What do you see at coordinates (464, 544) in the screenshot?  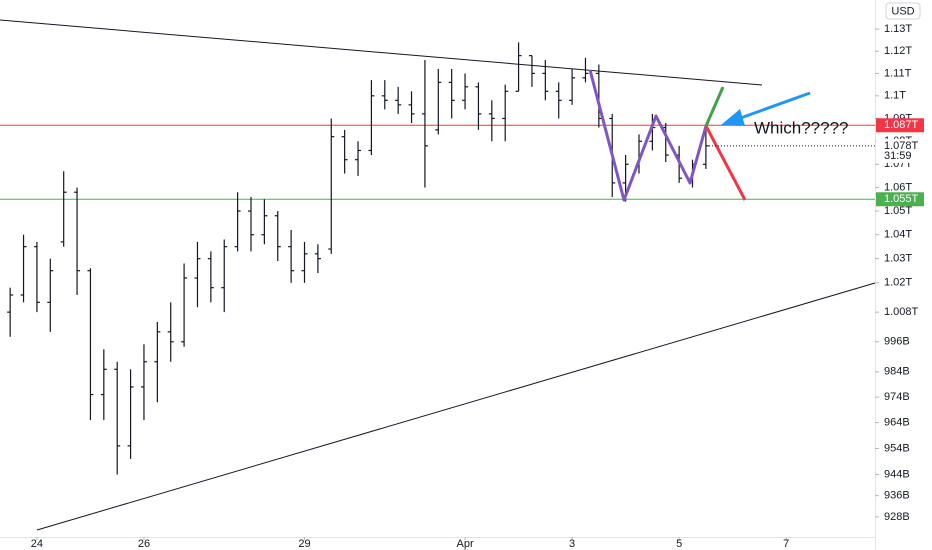 I see `x-tick-label: Apr` at bounding box center [464, 544].